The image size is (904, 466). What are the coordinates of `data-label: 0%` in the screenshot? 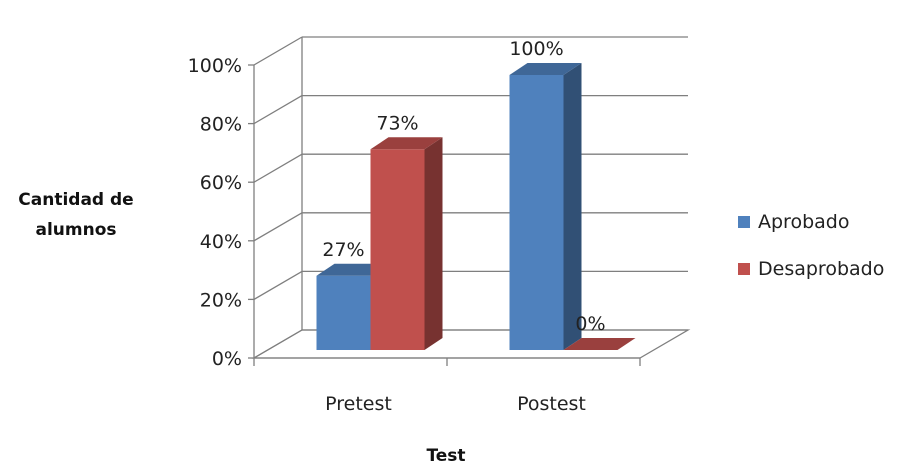 It's located at (590, 324).